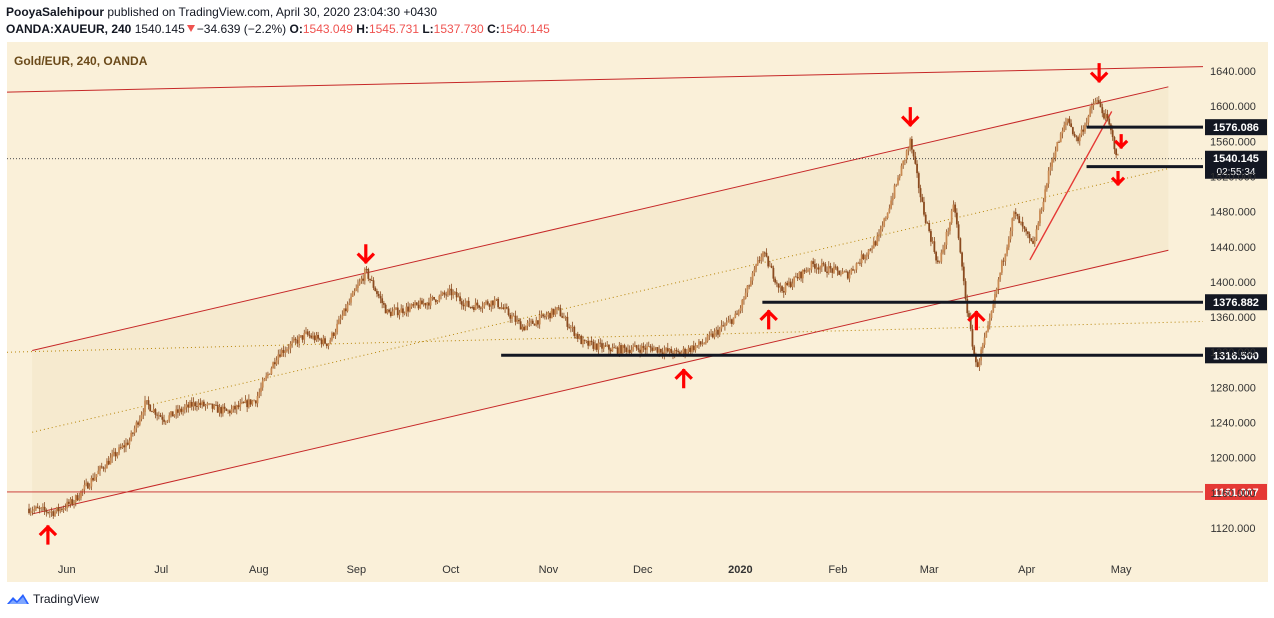 Image resolution: width=1274 pixels, height=618 pixels. What do you see at coordinates (605, 79) in the screenshot?
I see `outer-upper-trendline` at bounding box center [605, 79].